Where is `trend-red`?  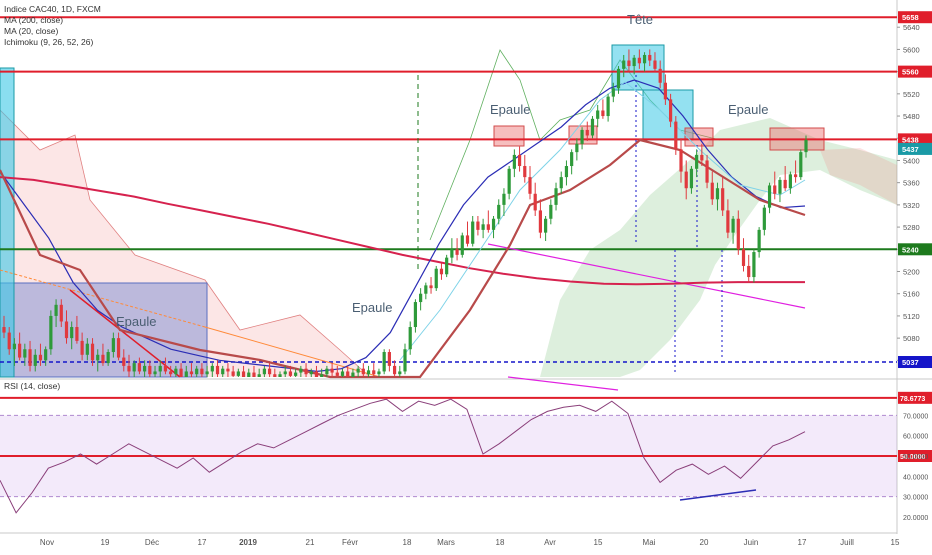 trend-red is located at coordinates (125, 333).